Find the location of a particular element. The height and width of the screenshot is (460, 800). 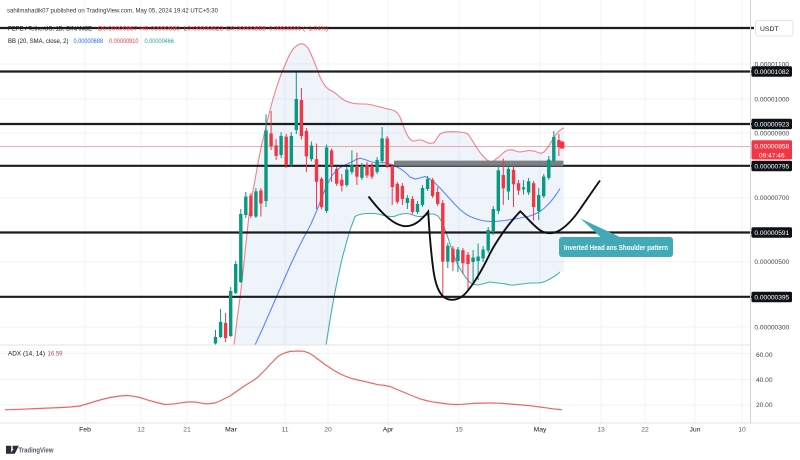

svg-text: Mar is located at coordinates (231, 430).